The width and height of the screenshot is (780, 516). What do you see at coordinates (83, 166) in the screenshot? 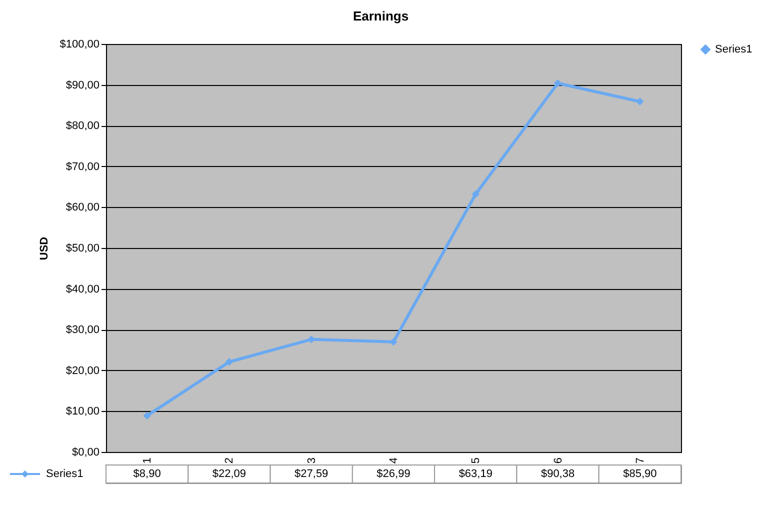
I see `y-tick-label: $70,00` at bounding box center [83, 166].